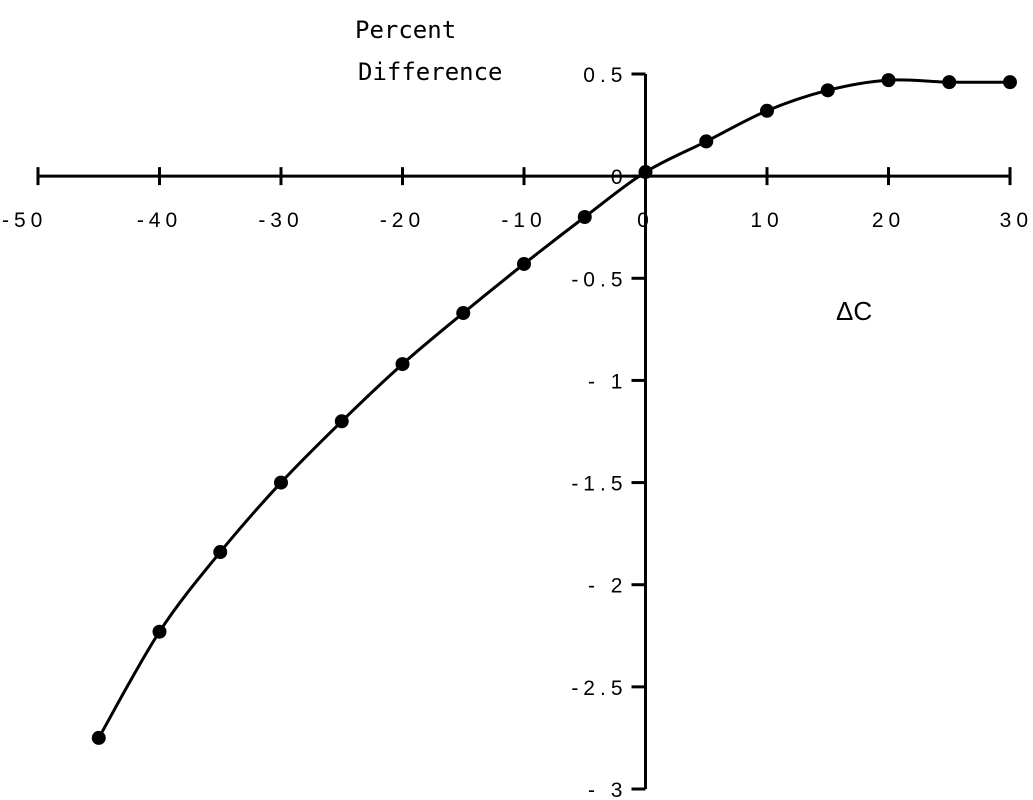 The height and width of the screenshot is (800, 1033). What do you see at coordinates (888, 220) in the screenshot?
I see `x-tick-label: 20` at bounding box center [888, 220].